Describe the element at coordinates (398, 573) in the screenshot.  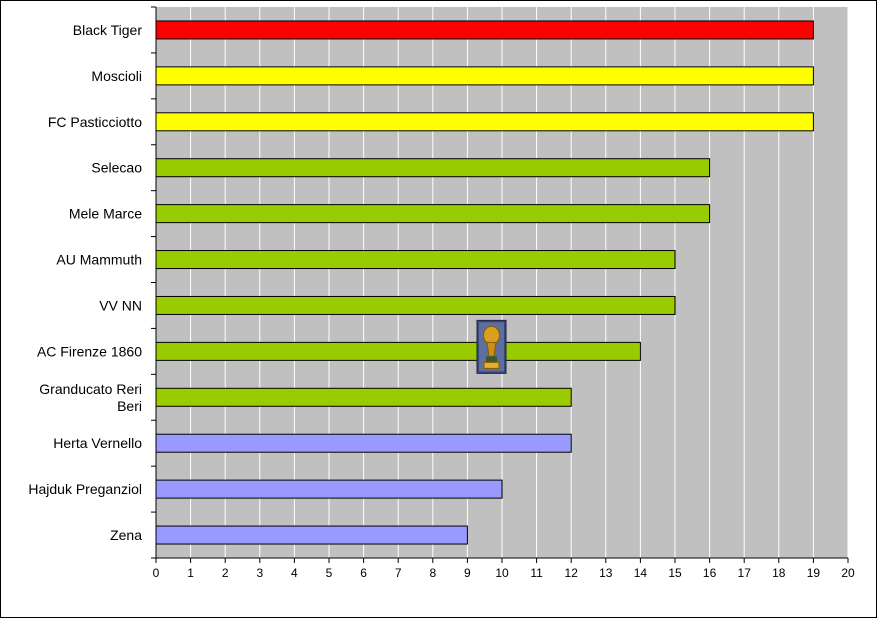
I see `x-tick-label: 7` at that location.